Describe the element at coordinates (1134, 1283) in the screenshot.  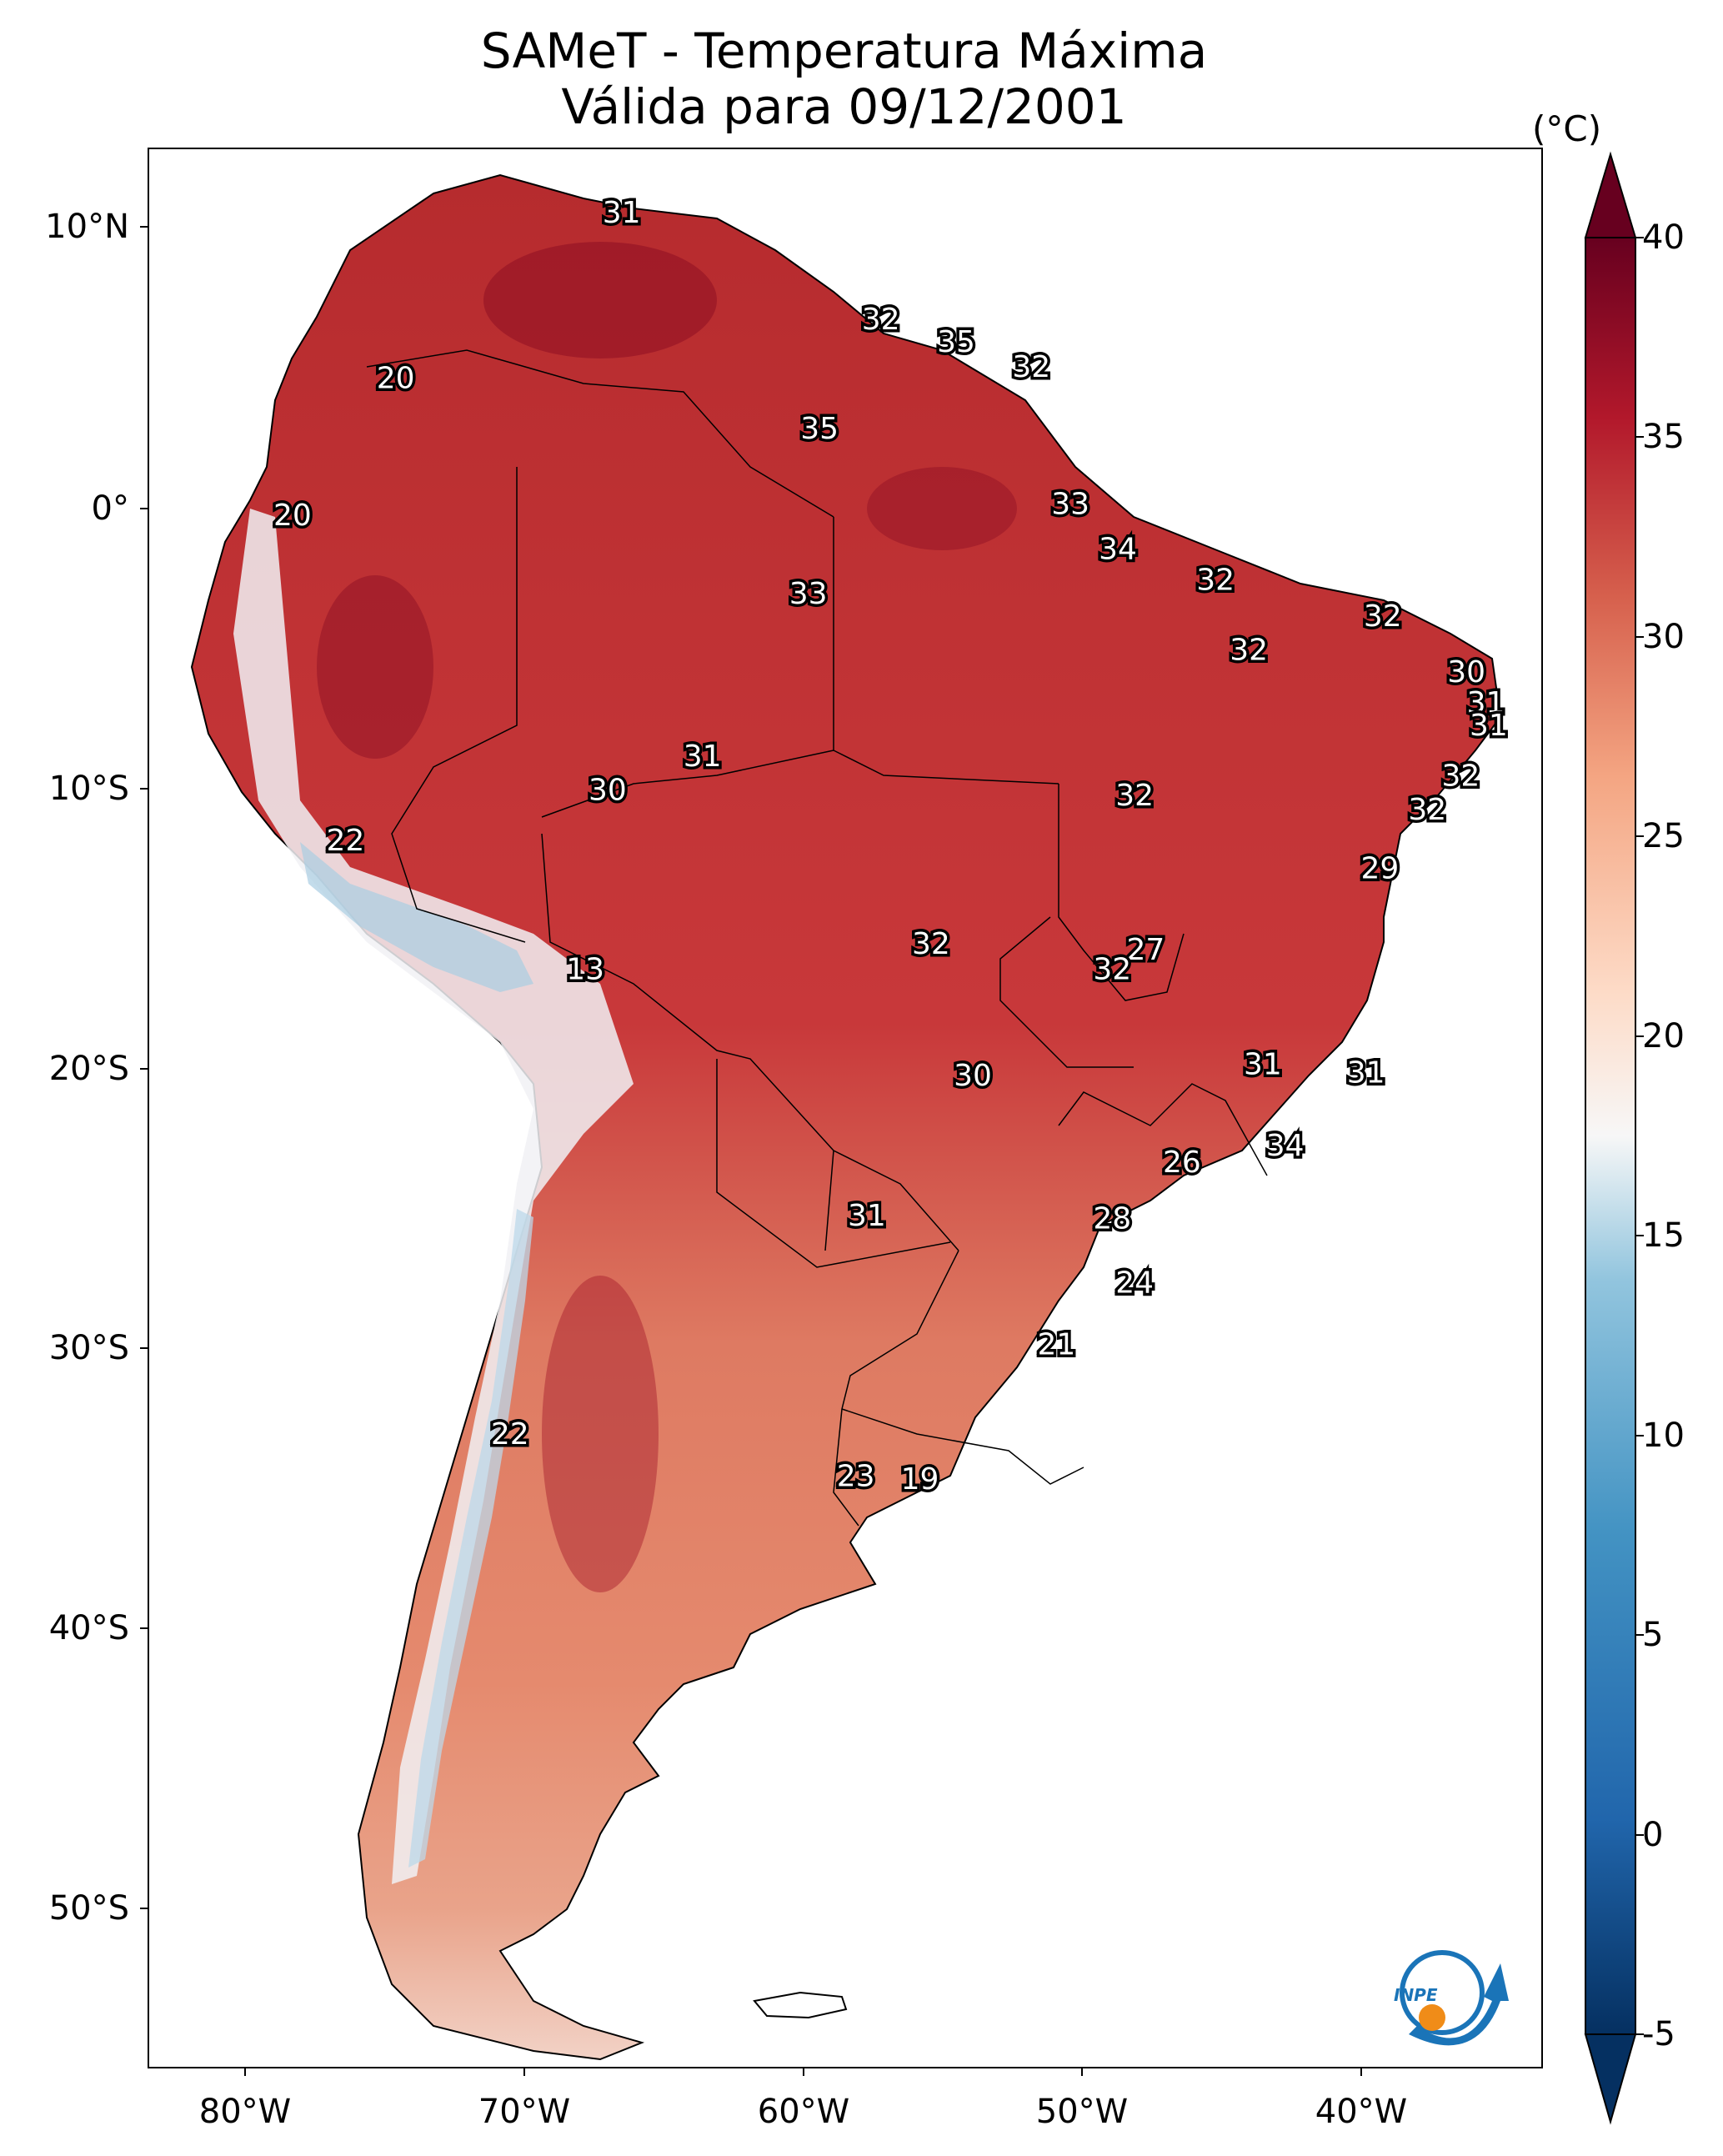
I see `temperature-value-label: 24` at that location.